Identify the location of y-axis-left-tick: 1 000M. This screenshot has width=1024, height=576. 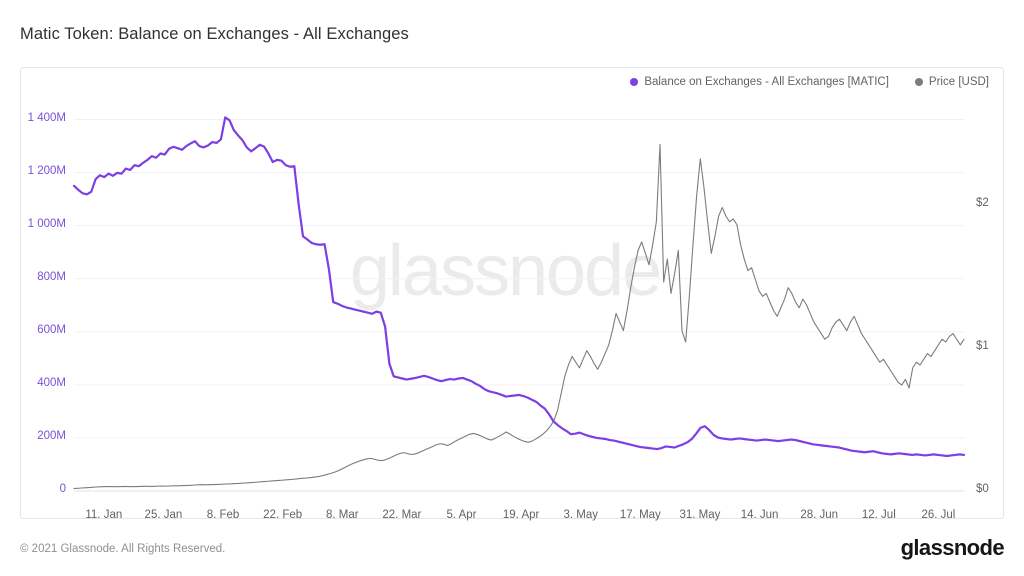
(46, 223).